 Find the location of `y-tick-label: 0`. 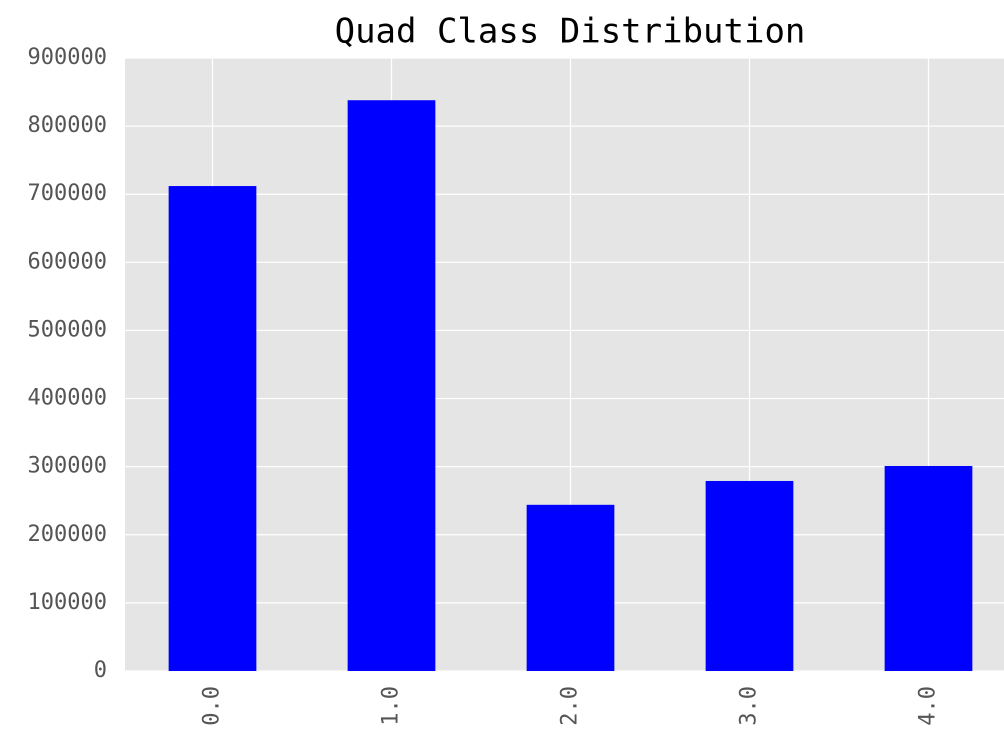

y-tick-label: 0 is located at coordinates (100, 670).